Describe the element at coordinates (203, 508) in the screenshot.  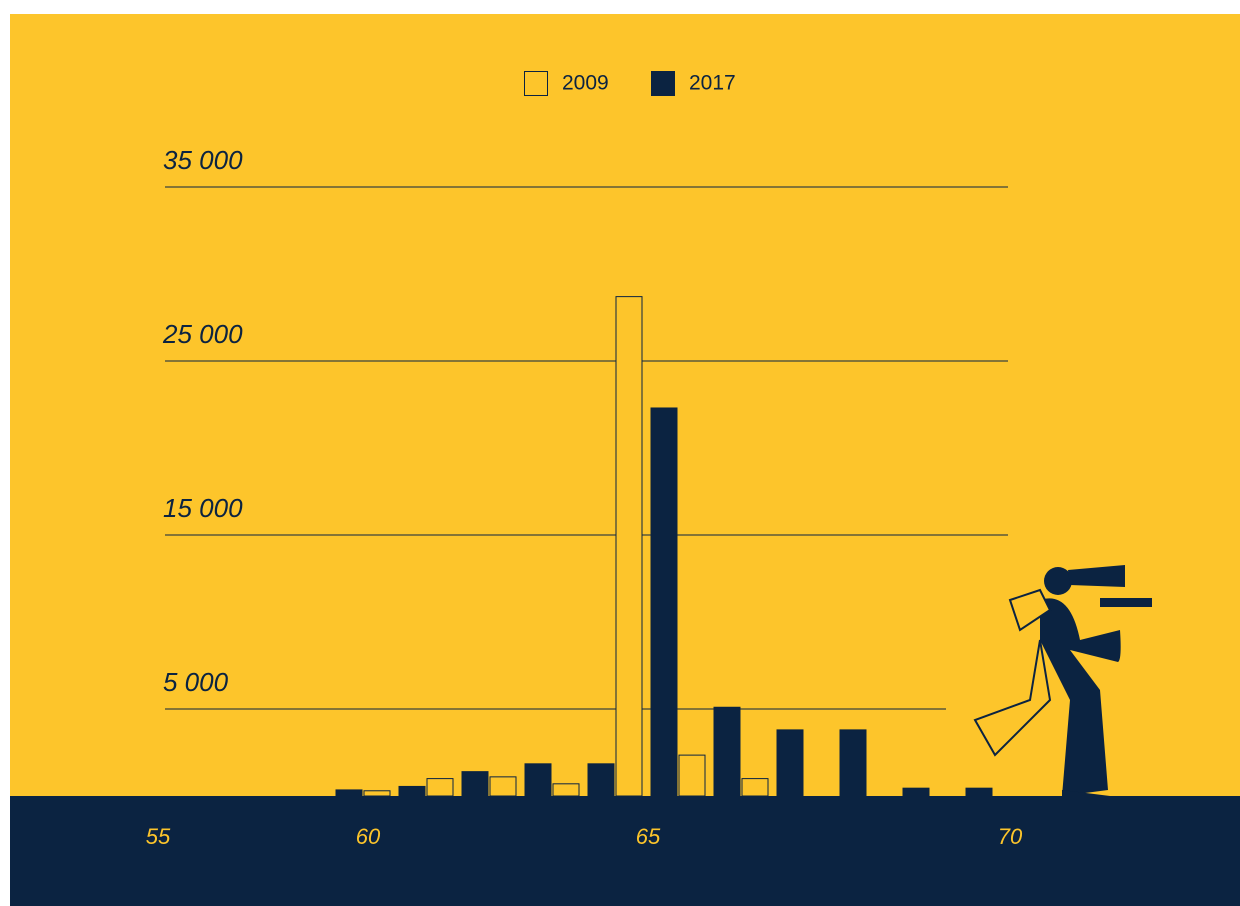
I see `y-tick-label: 15 000` at that location.